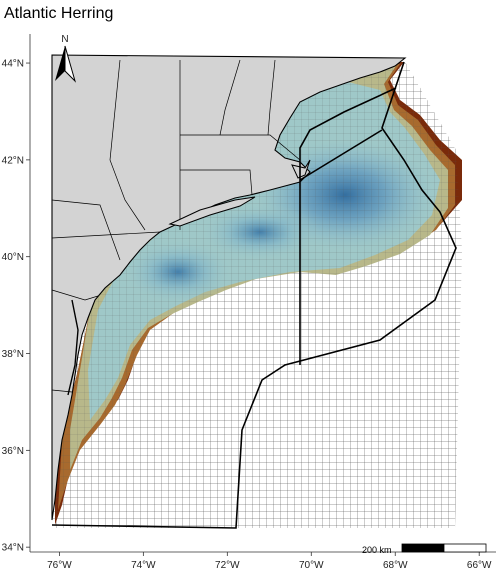 Image resolution: width=502 pixels, height=584 pixels. I want to click on x-tick-label: 66°W, so click(479, 565).